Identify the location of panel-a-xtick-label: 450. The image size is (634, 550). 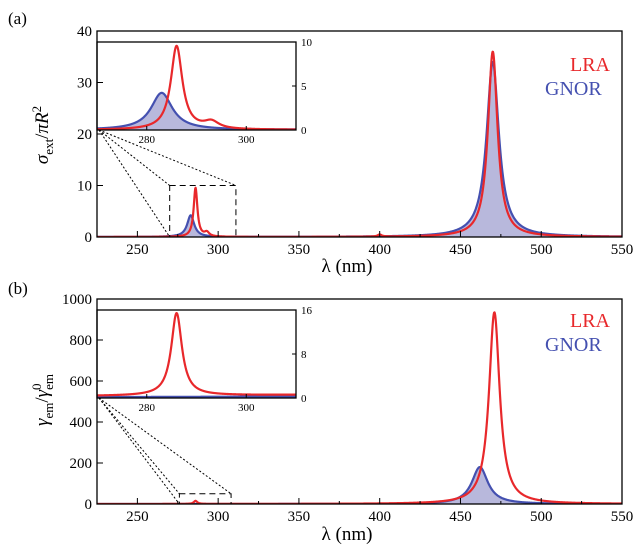
(460, 250).